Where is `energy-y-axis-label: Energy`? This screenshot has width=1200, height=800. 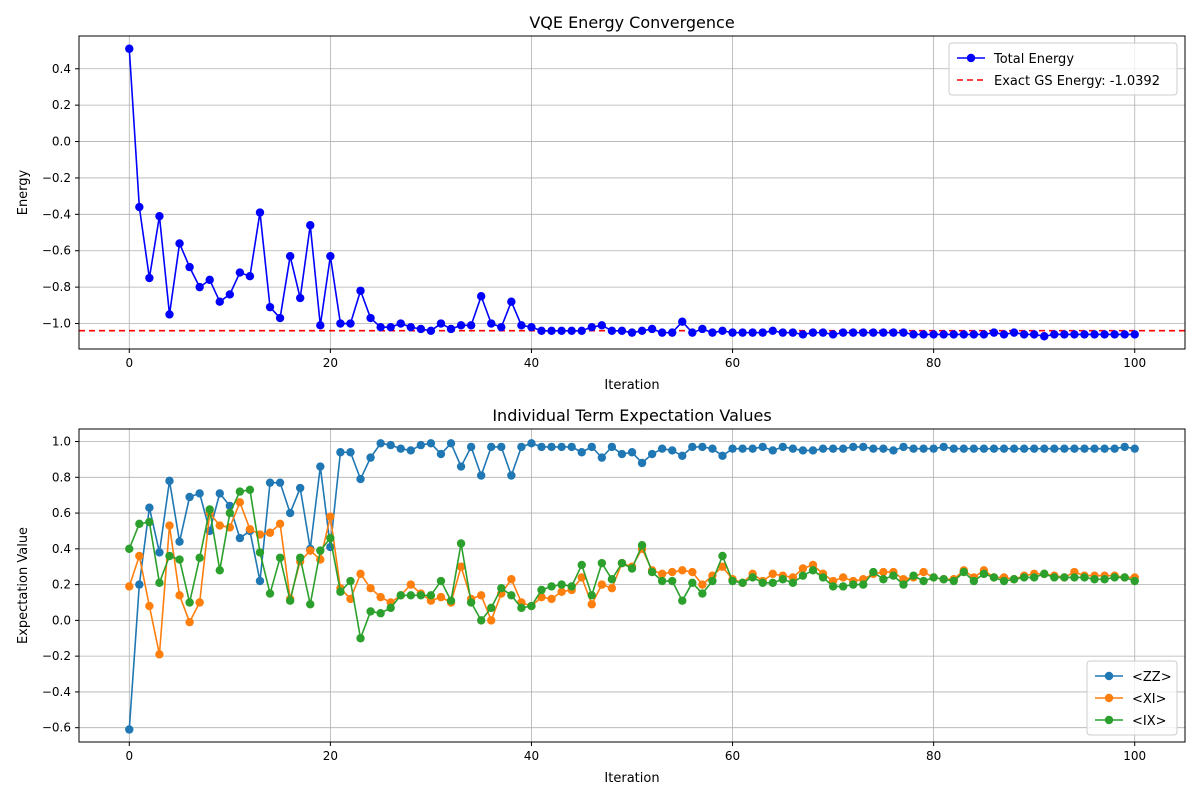
energy-y-axis-label: Energy is located at coordinates (23, 192).